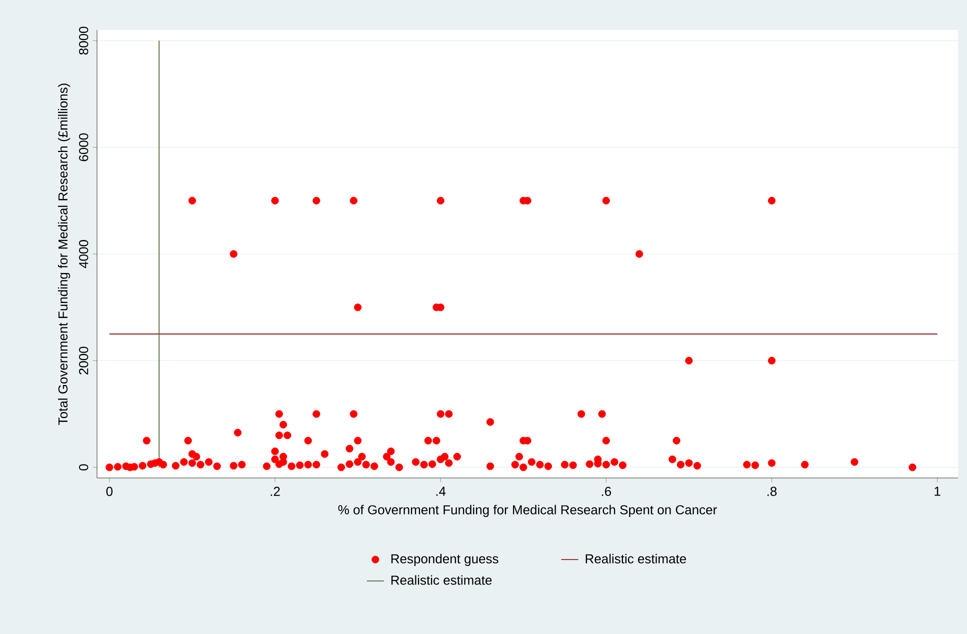 The width and height of the screenshot is (967, 634). Describe the element at coordinates (83, 40) in the screenshot. I see `y-tick-label: 8000` at that location.